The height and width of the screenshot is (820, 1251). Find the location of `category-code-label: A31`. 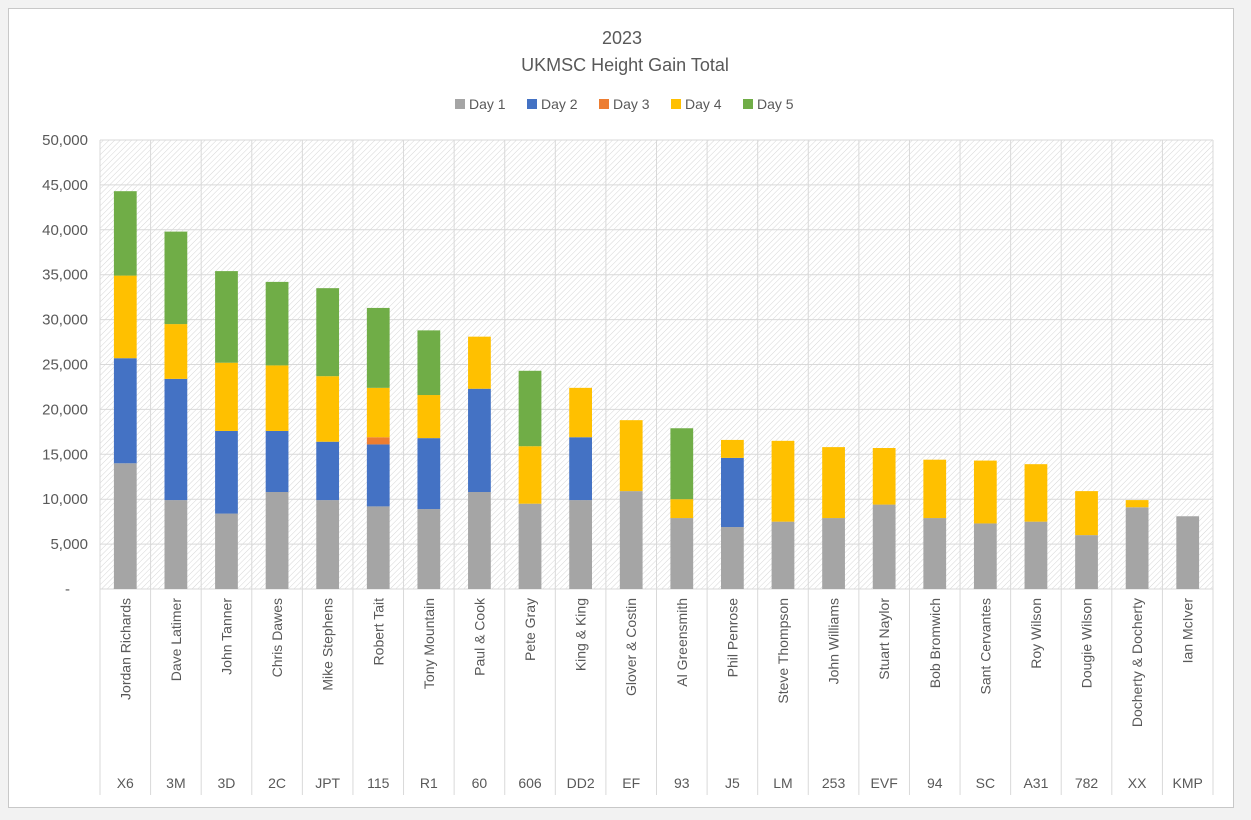

category-code-label: A31 is located at coordinates (1035, 783).